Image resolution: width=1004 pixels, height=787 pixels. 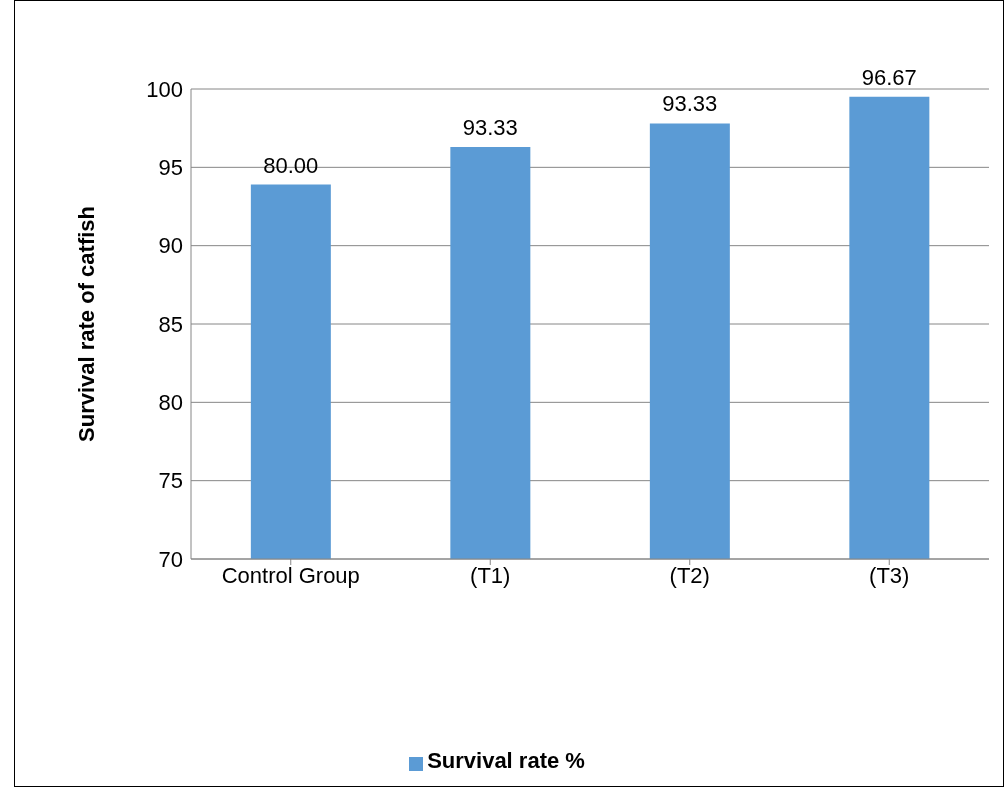 I want to click on y-tick-label: 70, so click(x=170, y=559).